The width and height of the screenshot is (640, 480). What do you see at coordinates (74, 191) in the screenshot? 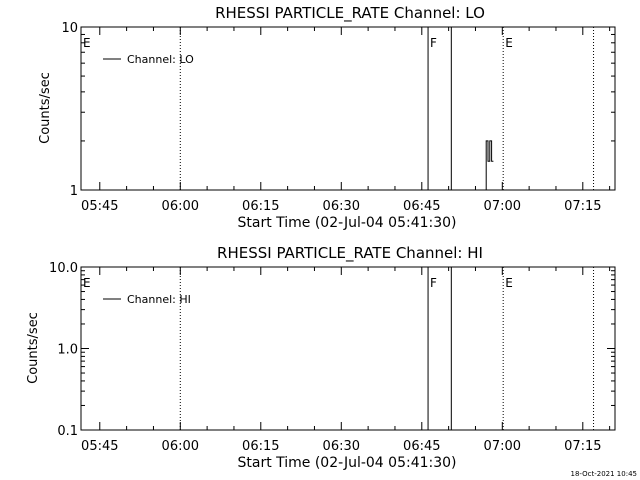
I see `y-tick-label: 1` at bounding box center [74, 191].